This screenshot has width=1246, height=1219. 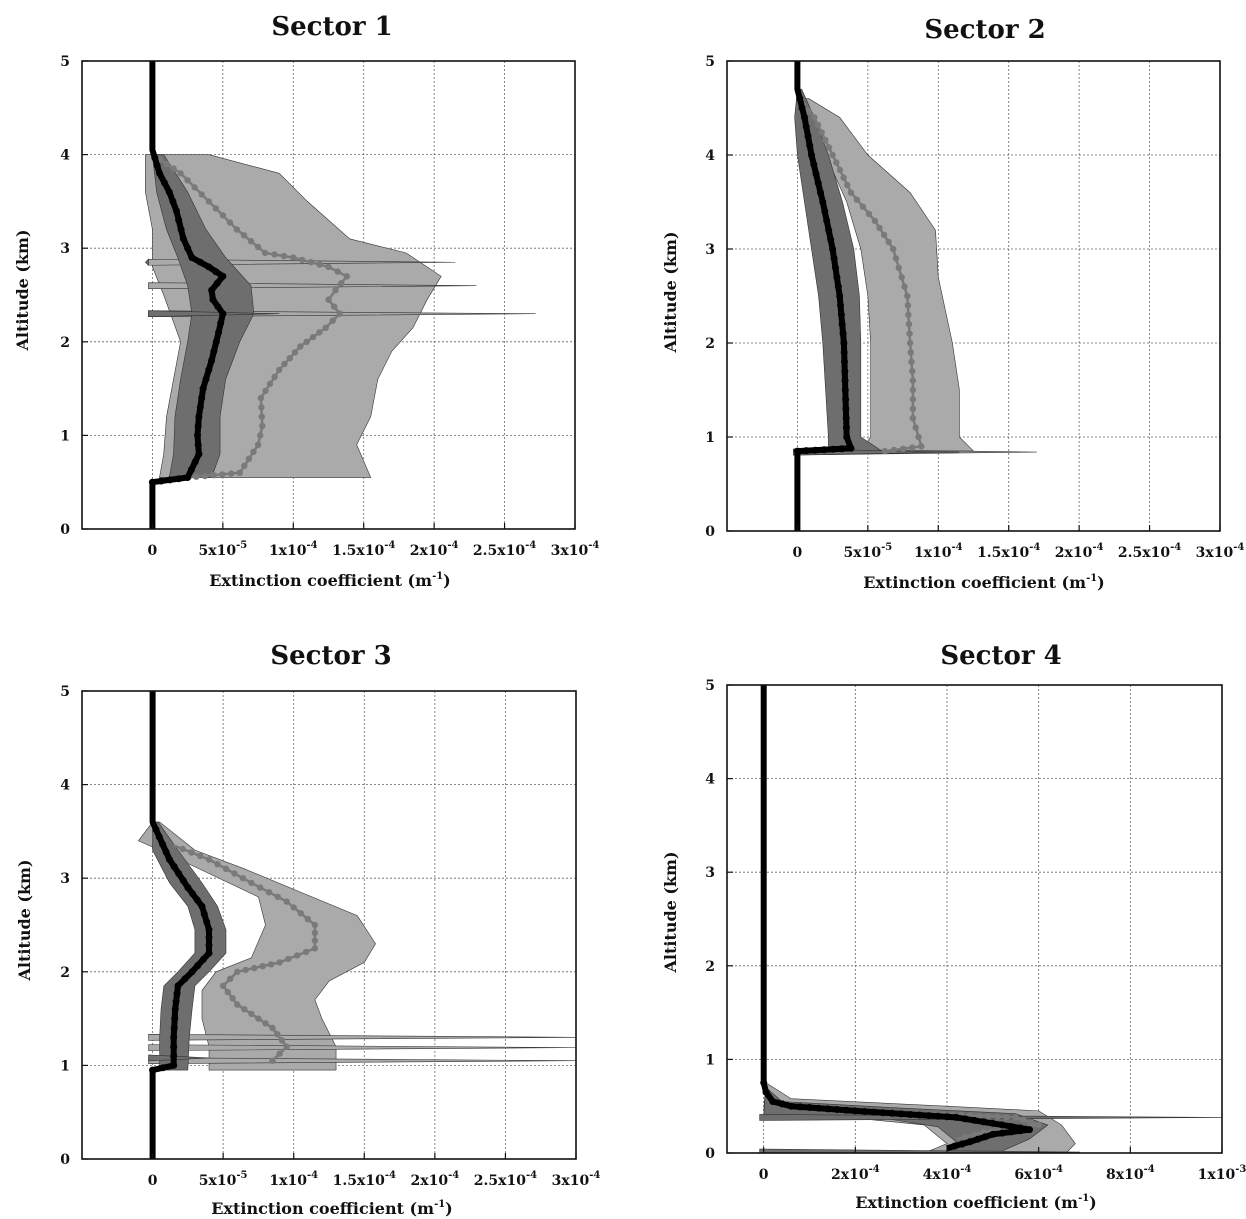 What do you see at coordinates (223, 549) in the screenshot?
I see `x-tick-label: 5x10-5` at bounding box center [223, 549].